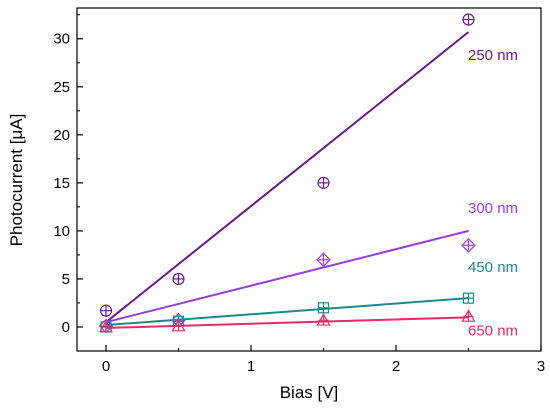 This screenshot has height=409, width=550. Describe the element at coordinates (493, 330) in the screenshot. I see `series-label-650-nm: 650 nm` at that location.